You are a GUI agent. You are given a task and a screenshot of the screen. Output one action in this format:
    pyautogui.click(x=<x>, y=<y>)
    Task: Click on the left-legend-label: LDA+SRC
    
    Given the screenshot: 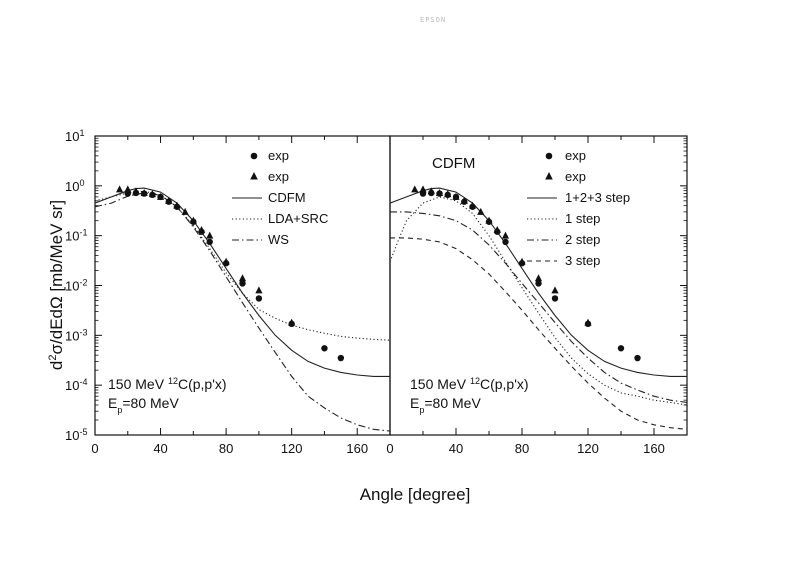 What is the action you would take?
    pyautogui.click(x=298, y=218)
    